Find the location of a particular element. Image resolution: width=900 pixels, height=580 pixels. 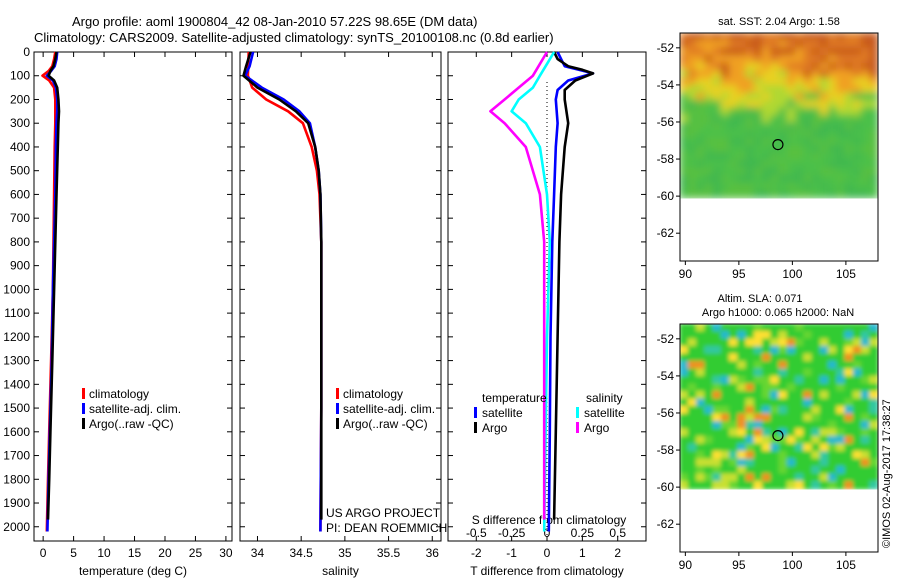

watermark: ©IMOS 02-Aug-2017 17:38:27 is located at coordinates (887, 473).